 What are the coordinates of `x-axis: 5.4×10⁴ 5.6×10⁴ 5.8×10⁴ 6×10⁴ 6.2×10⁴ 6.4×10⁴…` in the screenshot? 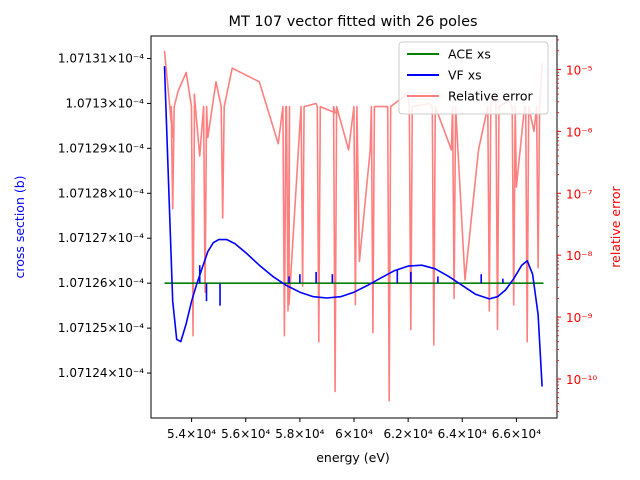 It's located at (354, 429).